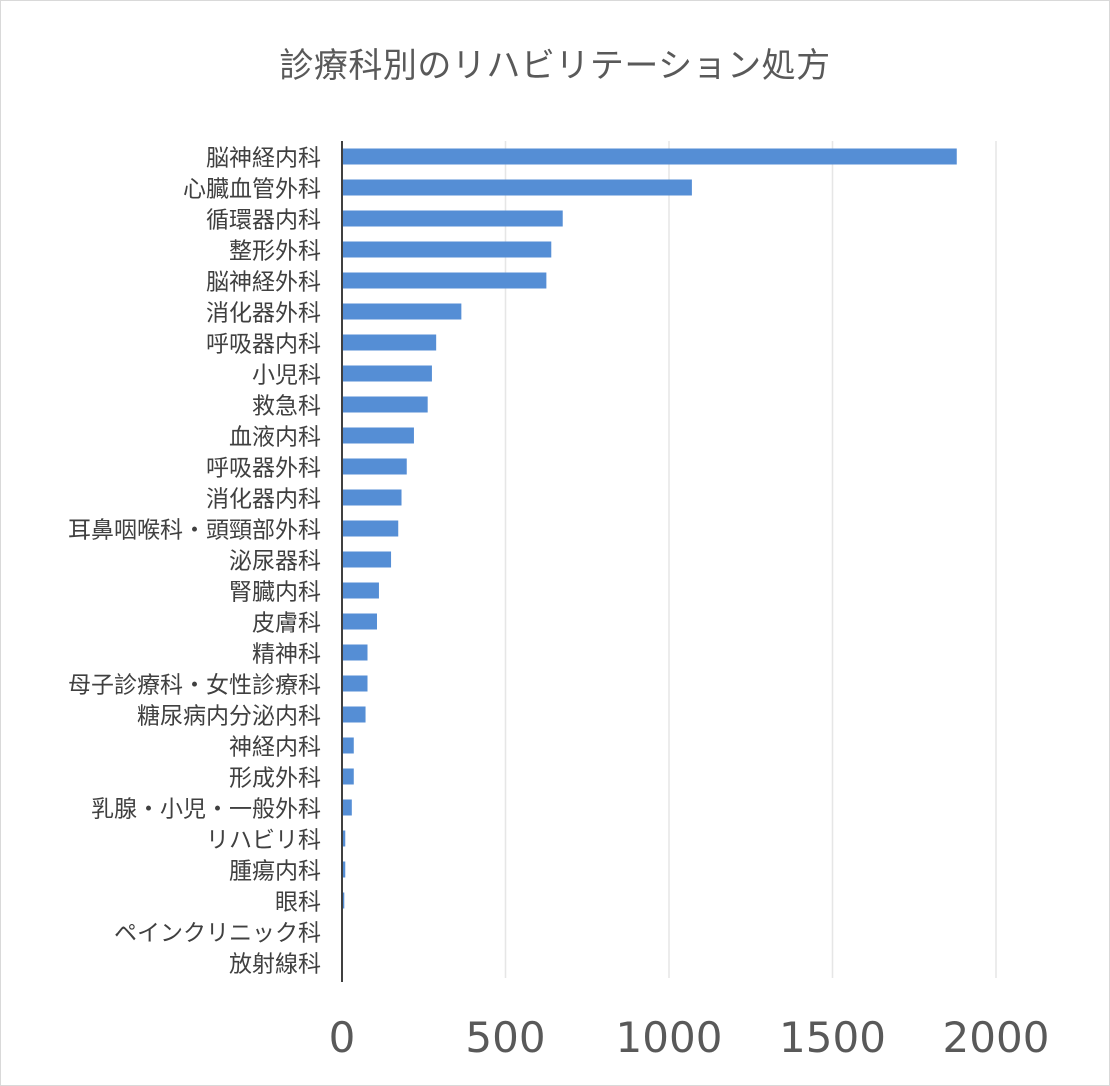  Describe the element at coordinates (275, 872) in the screenshot. I see `category-label: 腫瘍内科` at that location.